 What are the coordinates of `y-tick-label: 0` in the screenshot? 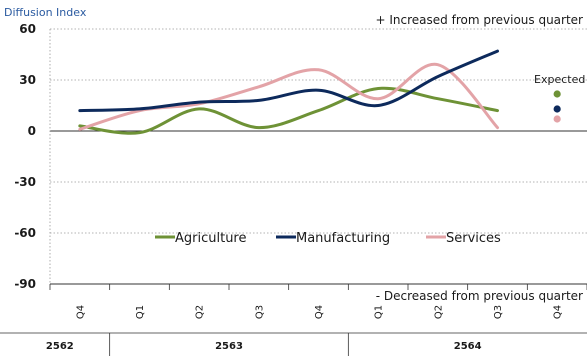 It's located at (32, 131).